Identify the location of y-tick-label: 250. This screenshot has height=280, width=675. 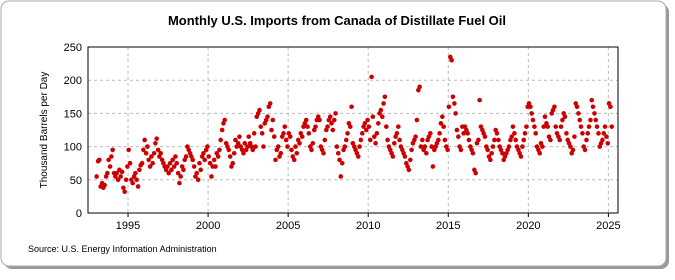
(73, 48).